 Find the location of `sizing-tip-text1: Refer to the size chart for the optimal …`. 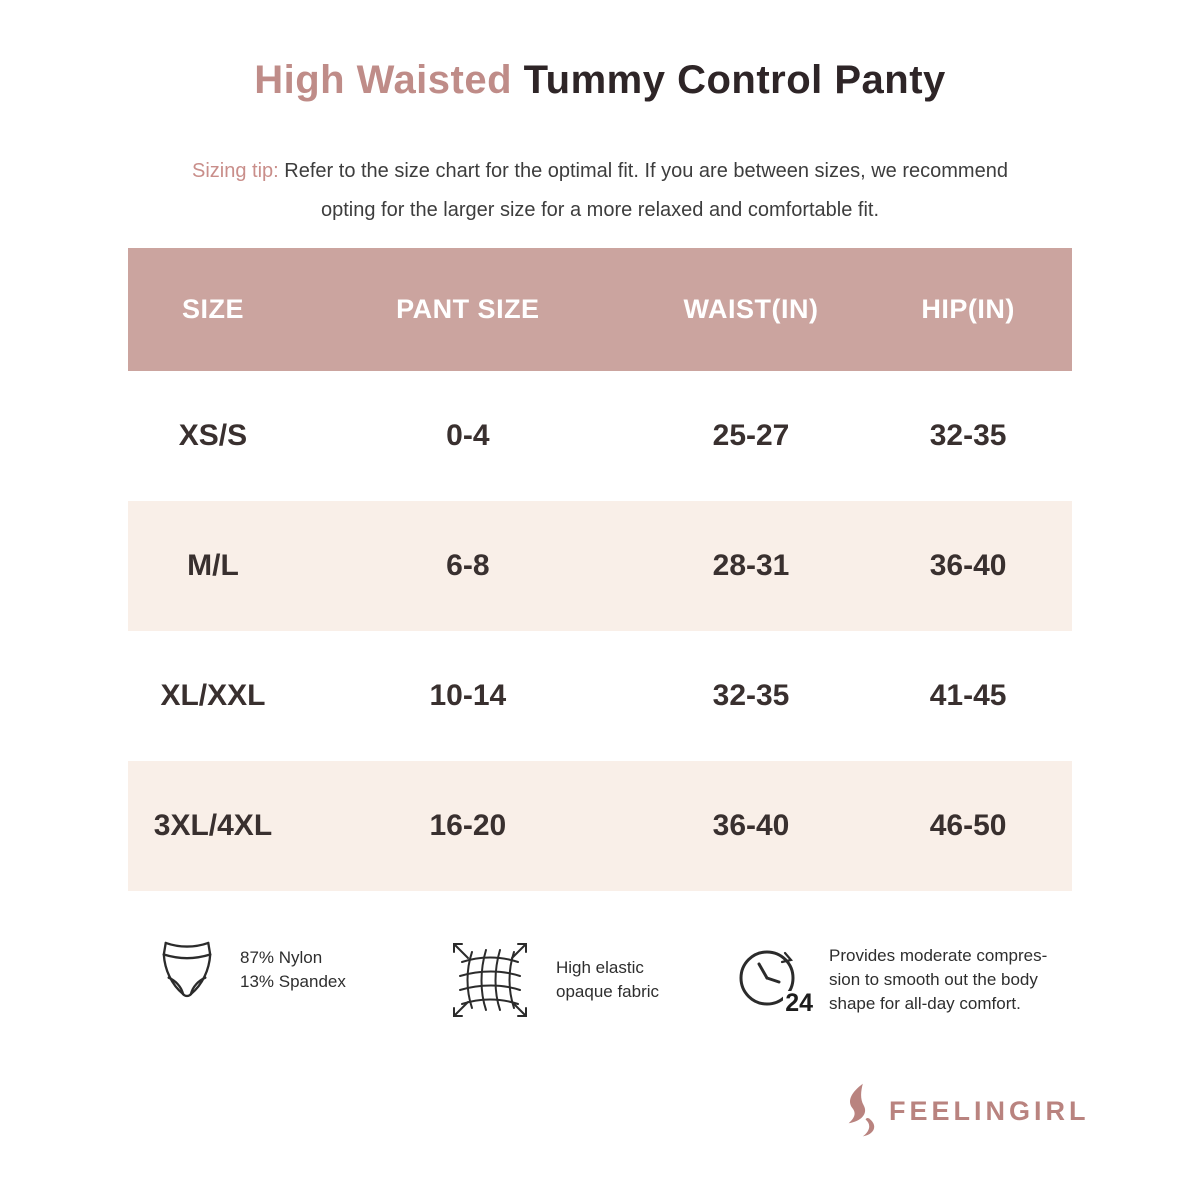

sizing-tip-text1: Refer to the size chart for the optimal … is located at coordinates (646, 171).